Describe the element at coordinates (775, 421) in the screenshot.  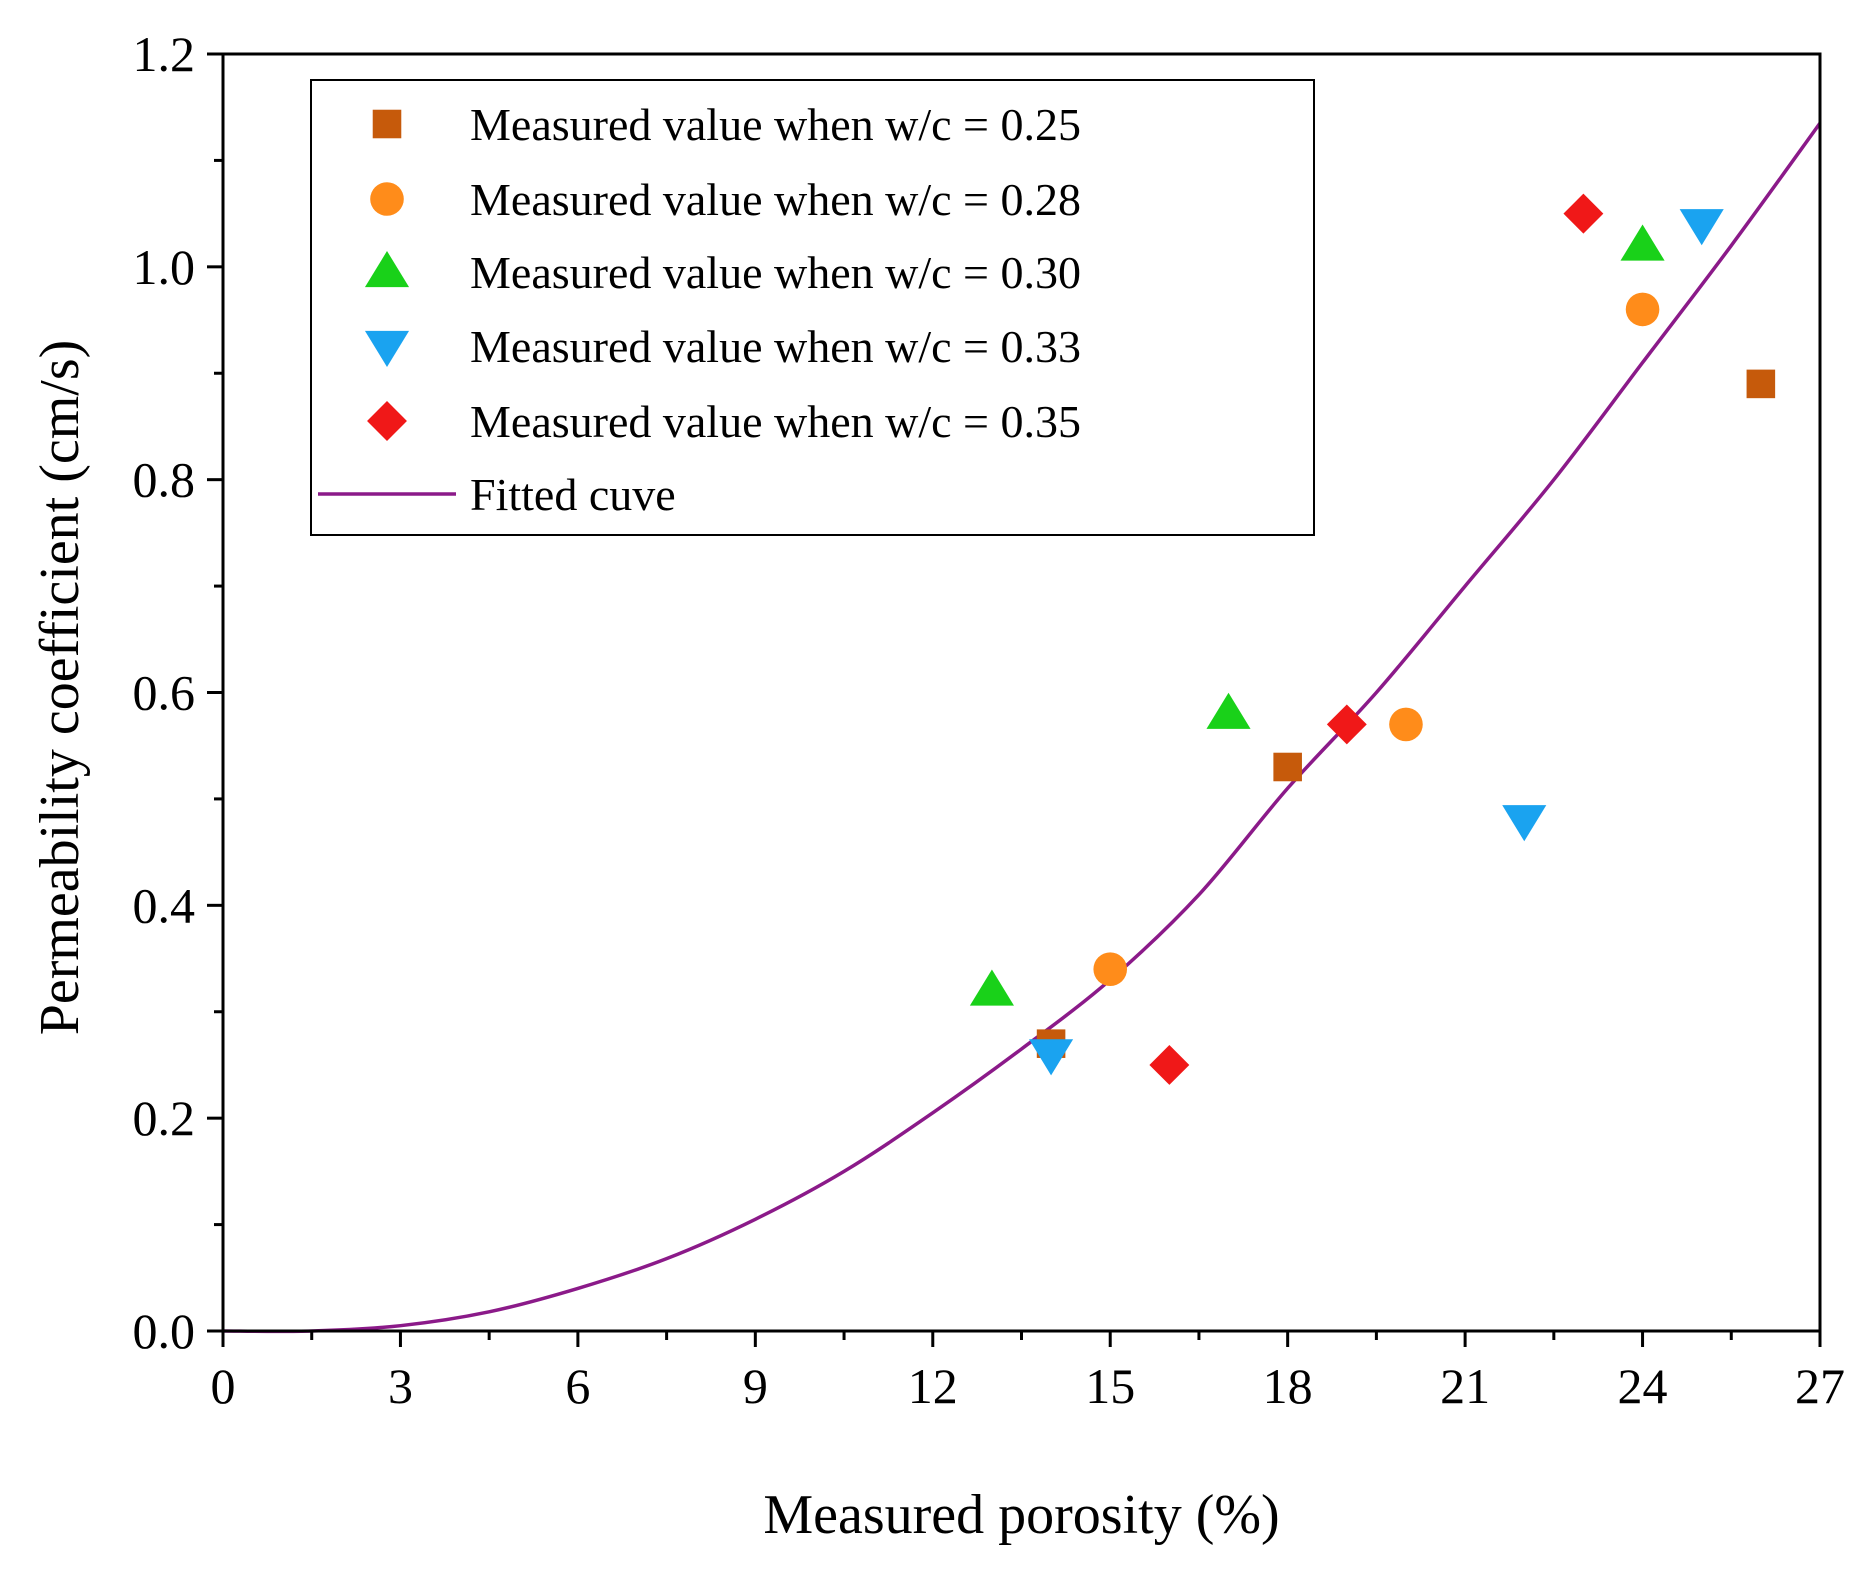
I see `legend-label: Measured value when w/c = 0.35` at that location.